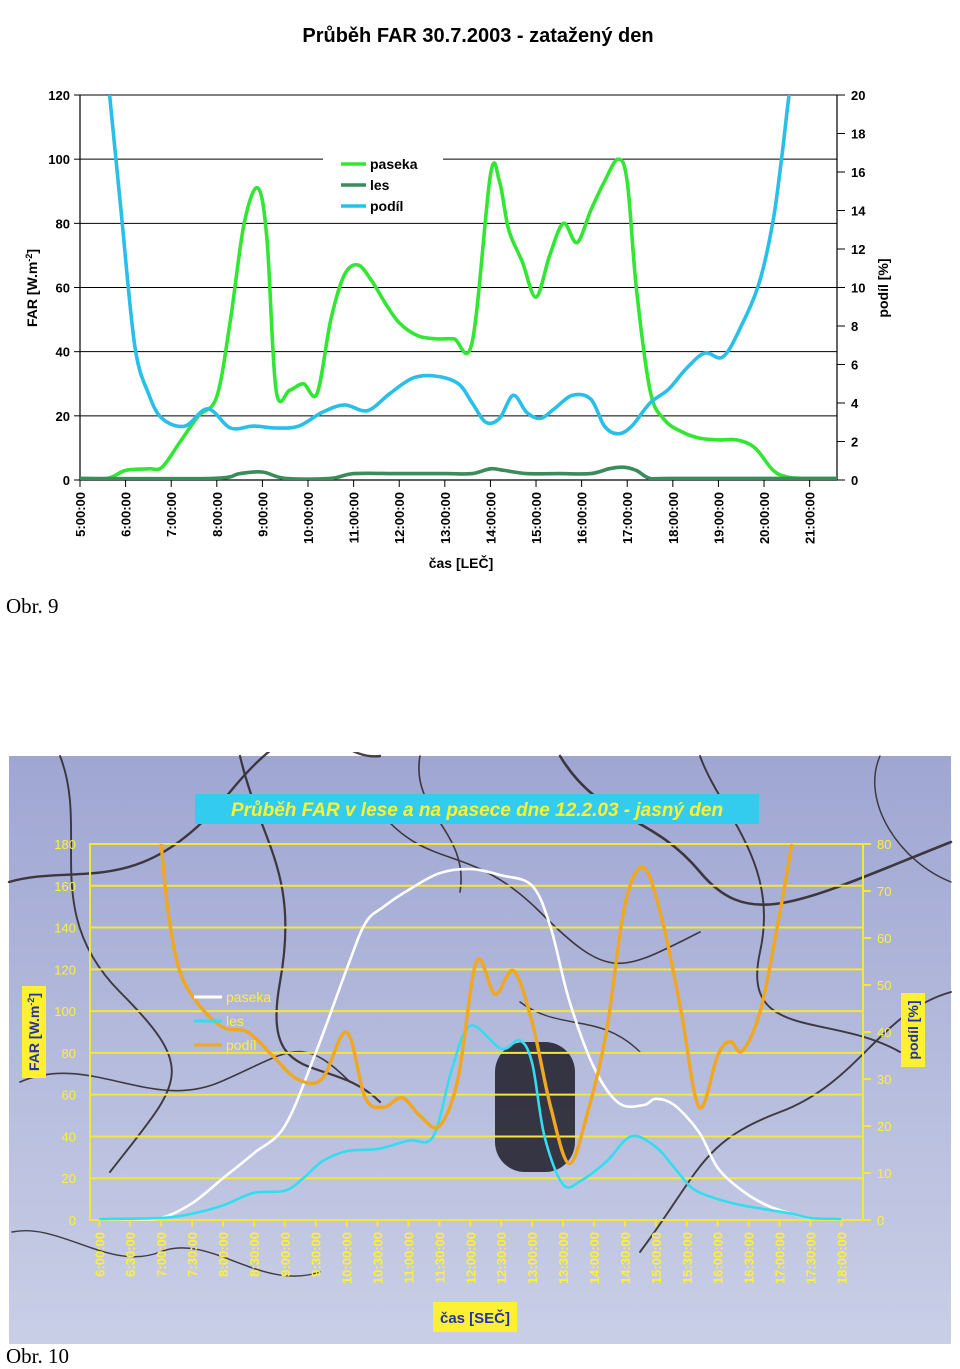 This screenshot has width=960, height=1369. Describe the element at coordinates (854, 326) in the screenshot. I see `y2-tick-label: 8` at that location.